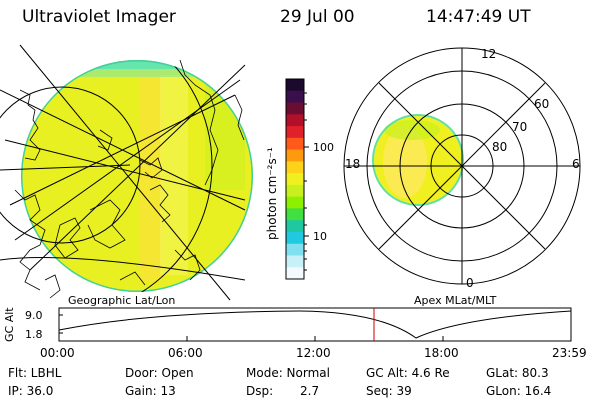 The height and width of the screenshot is (400, 600). What do you see at coordinates (408, 373) in the screenshot?
I see `gc-alt-info: GC Alt: 4.6 Re` at bounding box center [408, 373].